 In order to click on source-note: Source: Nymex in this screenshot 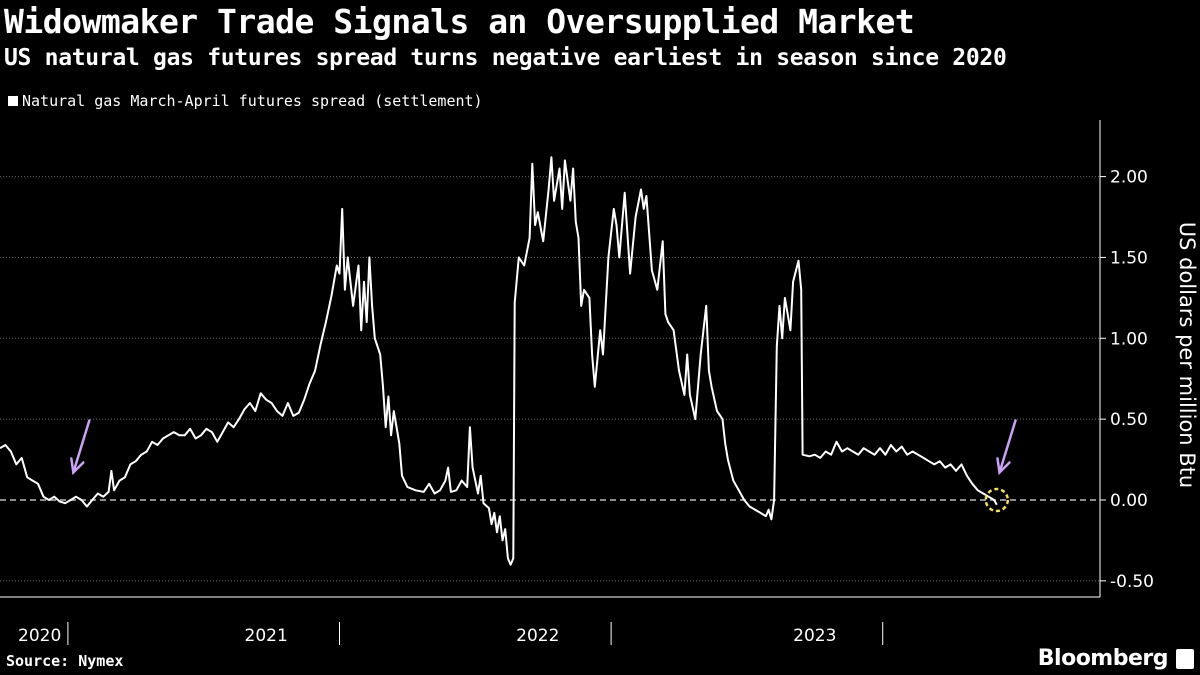, I will do `click(65, 661)`.